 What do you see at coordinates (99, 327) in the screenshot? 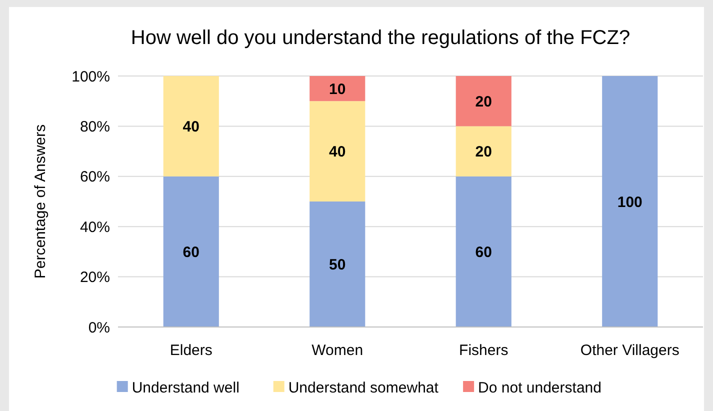
I see `y-tick-label: 0%` at bounding box center [99, 327].